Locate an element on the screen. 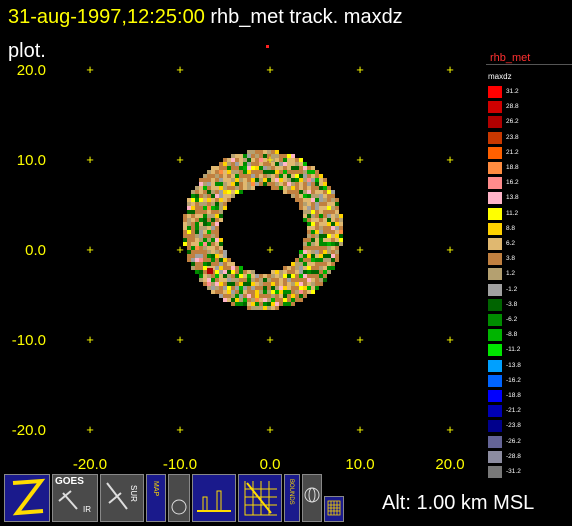  title-continuation: plot. is located at coordinates (27, 51).